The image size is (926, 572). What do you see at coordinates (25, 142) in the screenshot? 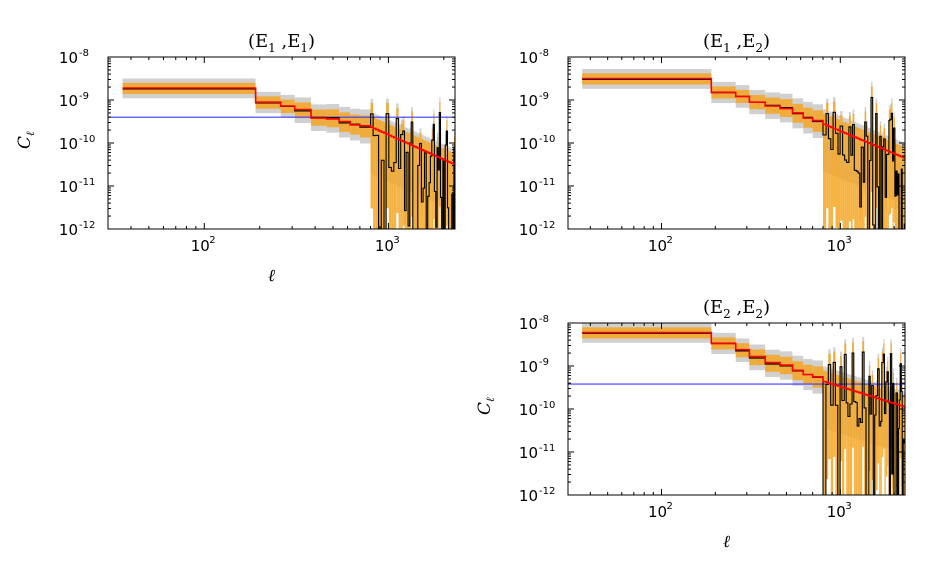
I see `y-axis-label-main: C` at bounding box center [25, 142].